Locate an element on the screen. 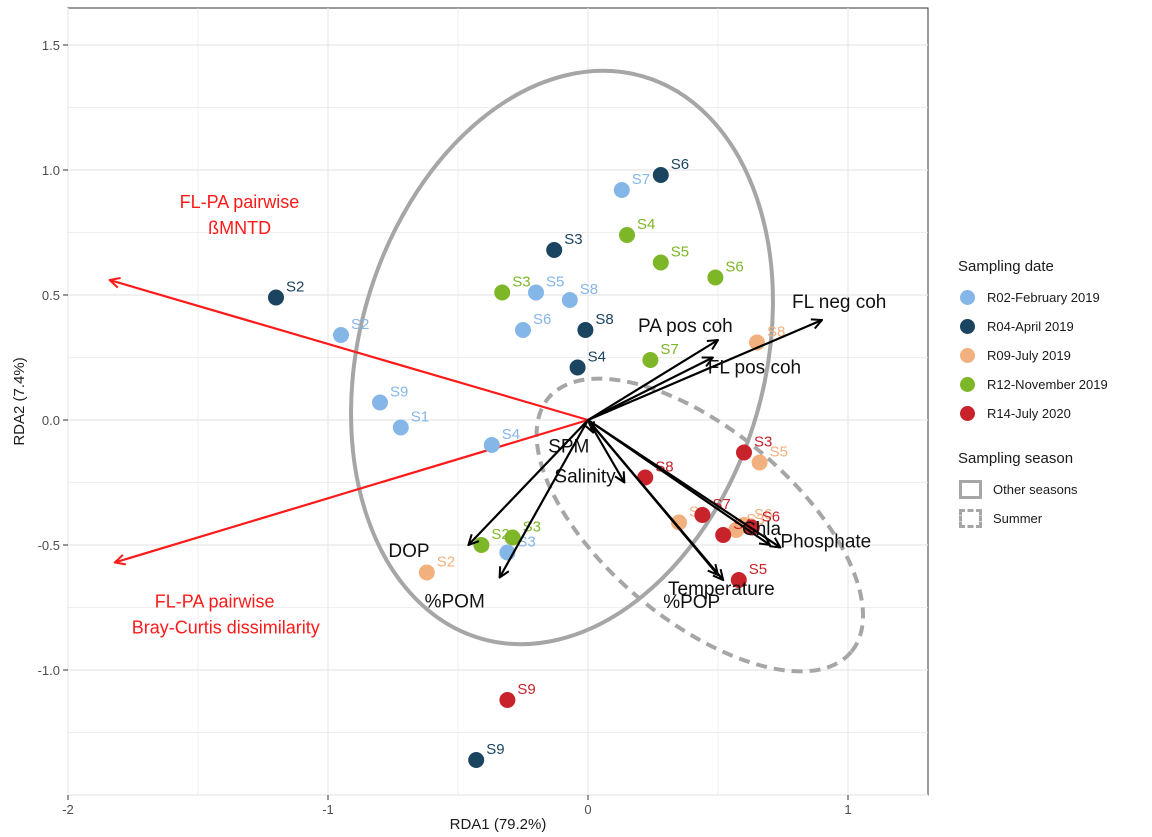  env-arrow-label: Salinity is located at coordinates (585, 477).